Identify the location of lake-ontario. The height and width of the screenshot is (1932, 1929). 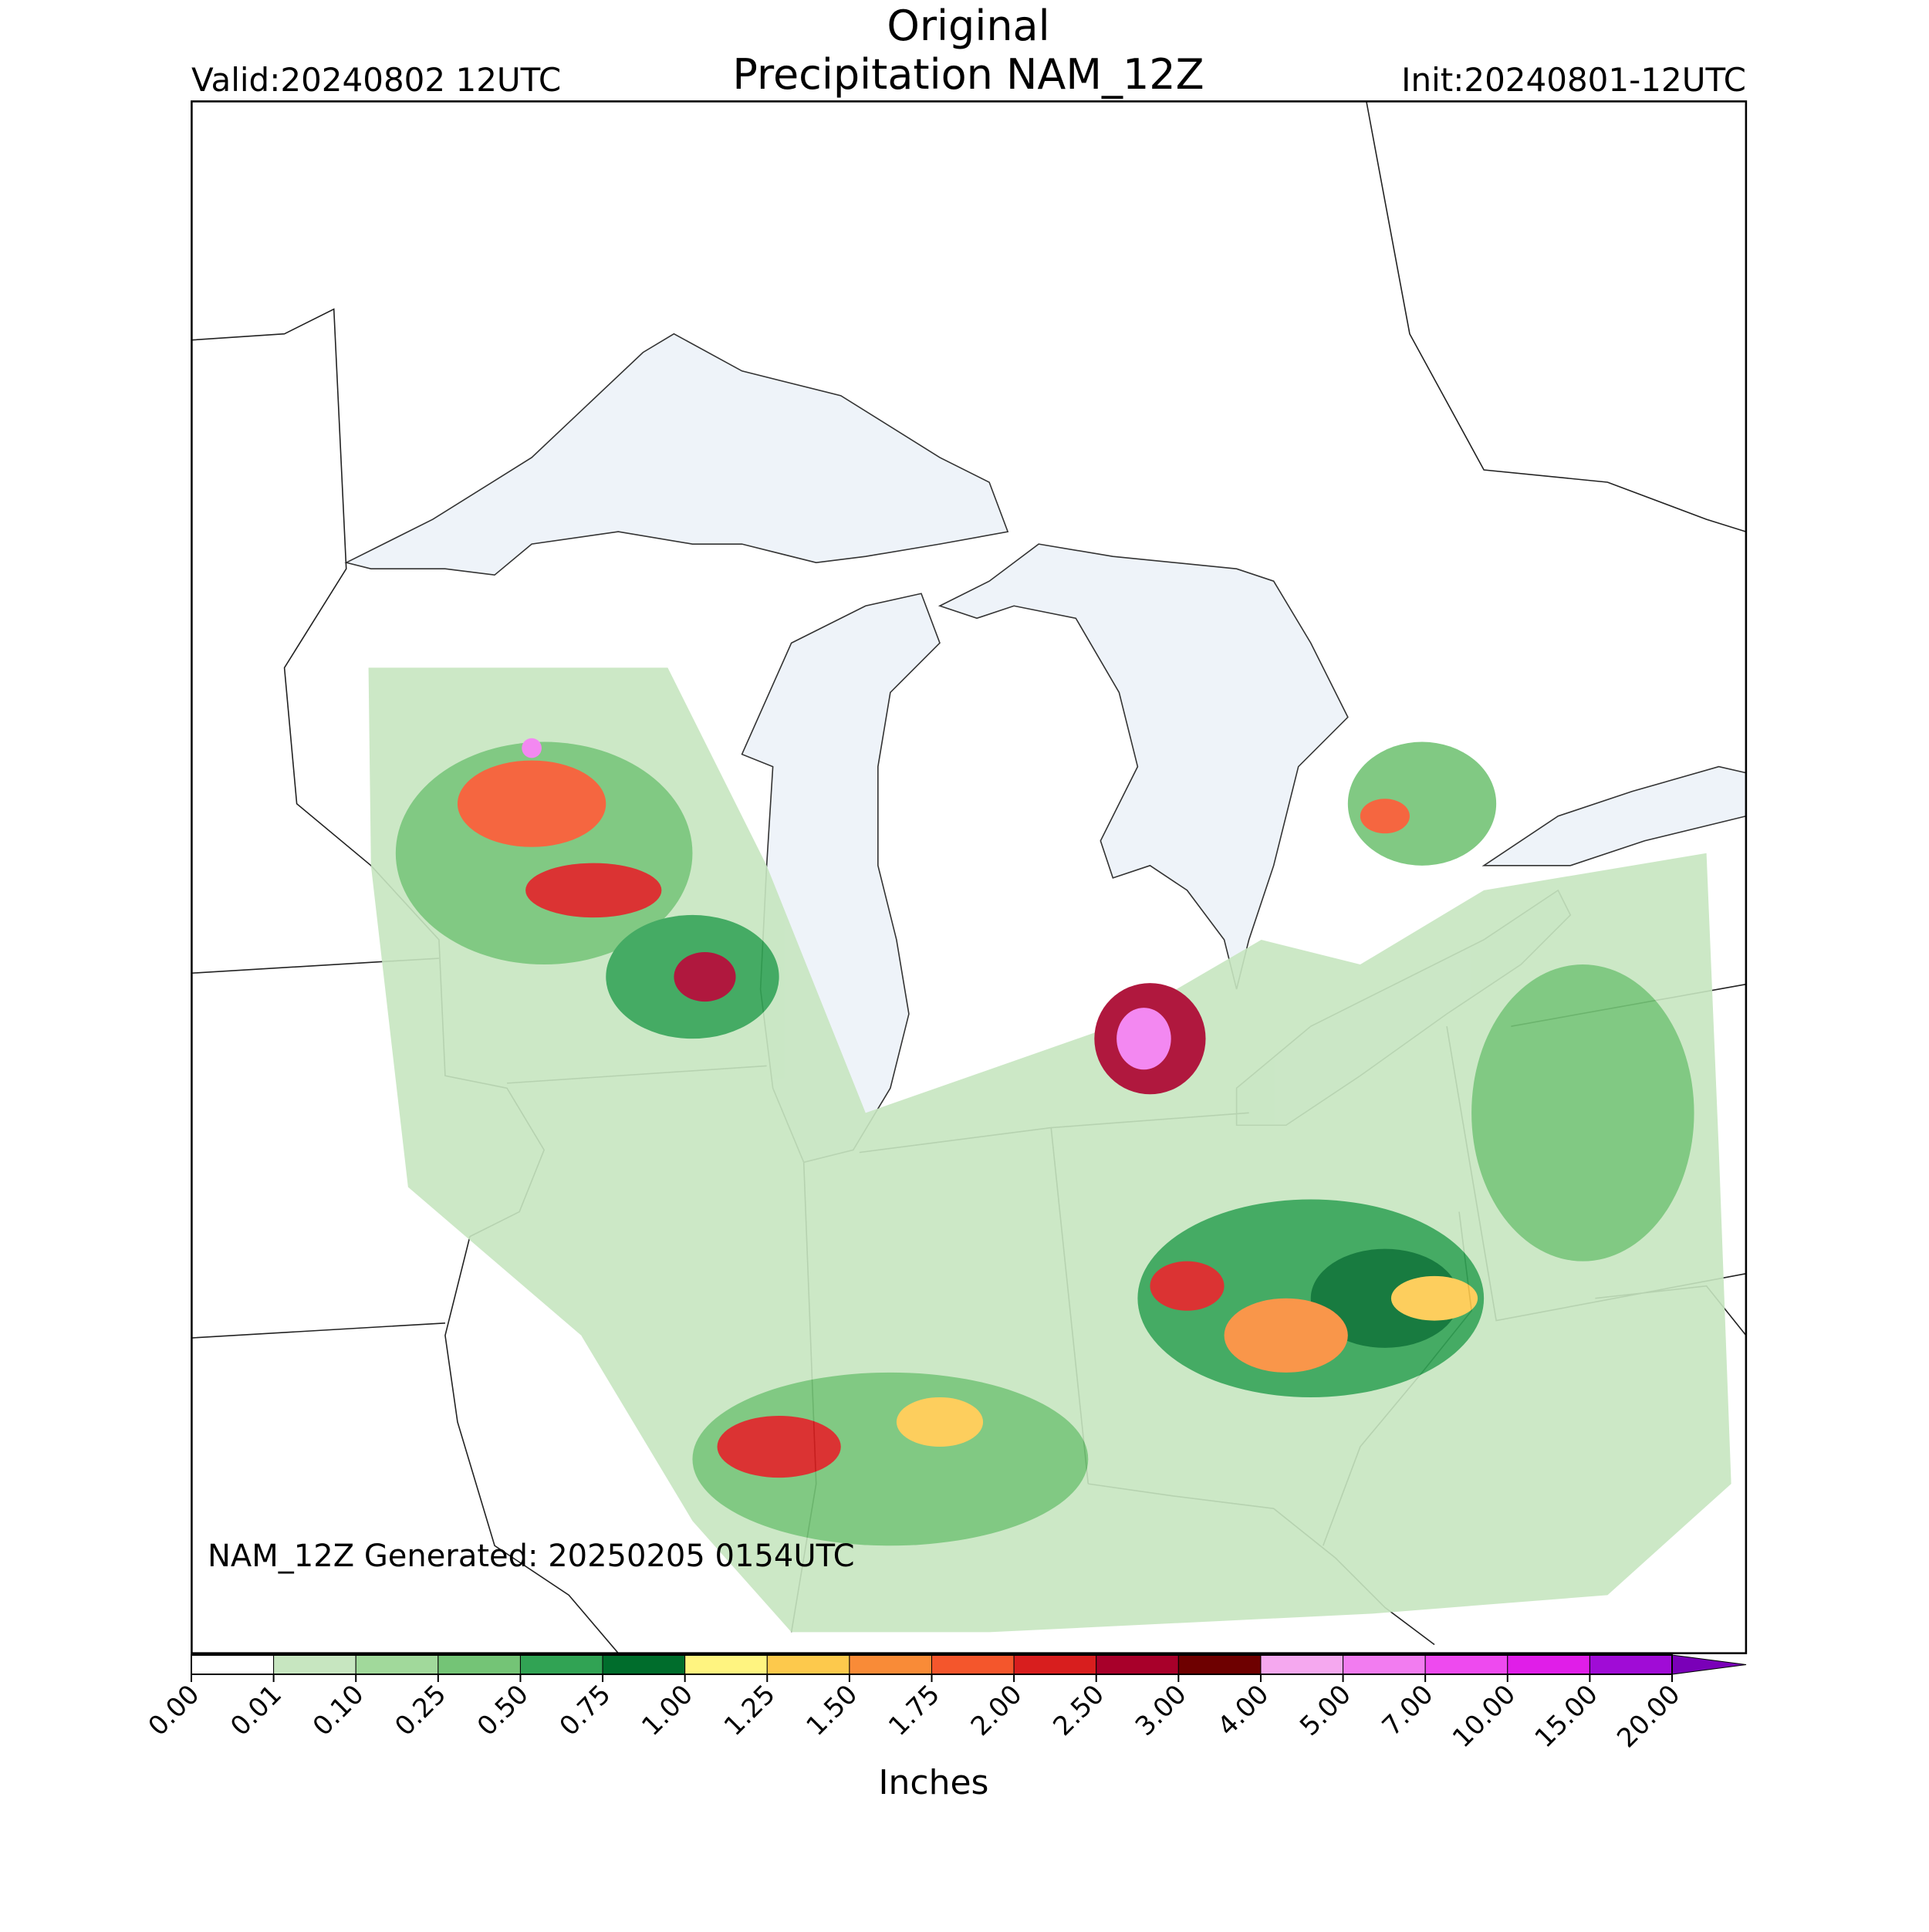
(1613, 815).